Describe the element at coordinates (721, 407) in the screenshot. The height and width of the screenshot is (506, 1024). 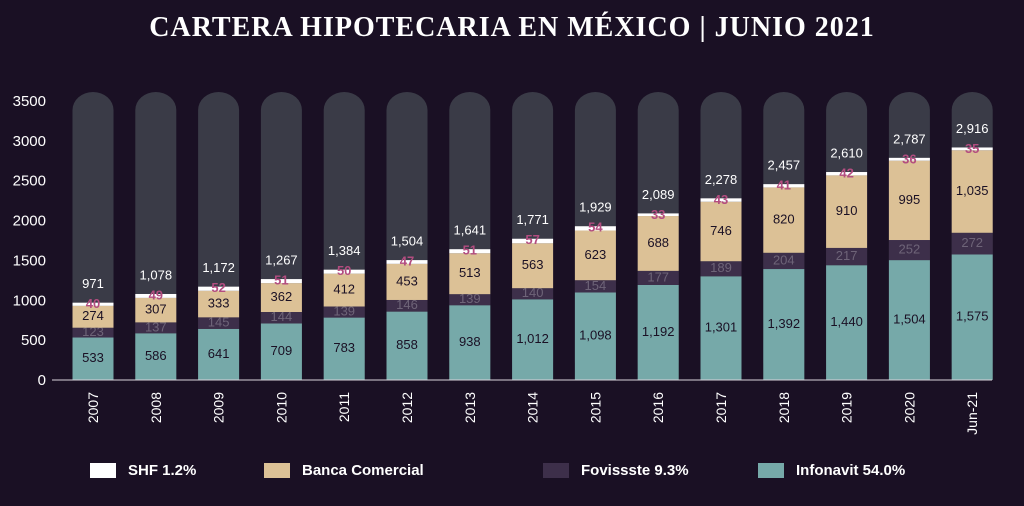
I see `x-tick-label: 2017` at that location.